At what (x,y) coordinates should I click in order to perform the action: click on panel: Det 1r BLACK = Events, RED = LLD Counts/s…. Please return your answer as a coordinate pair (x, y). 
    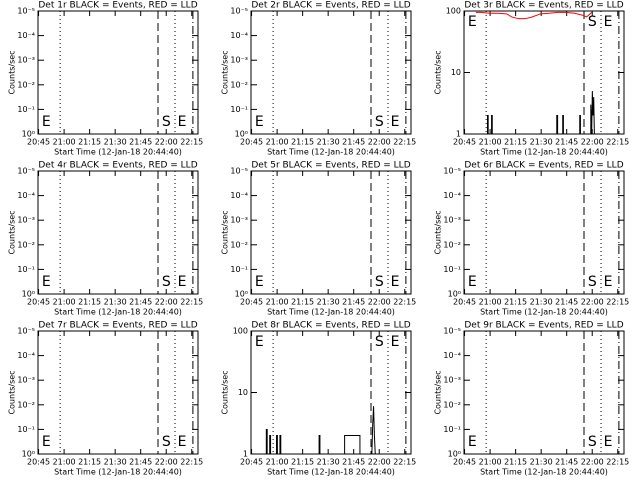
    Looking at the image, I should click on (106, 79).